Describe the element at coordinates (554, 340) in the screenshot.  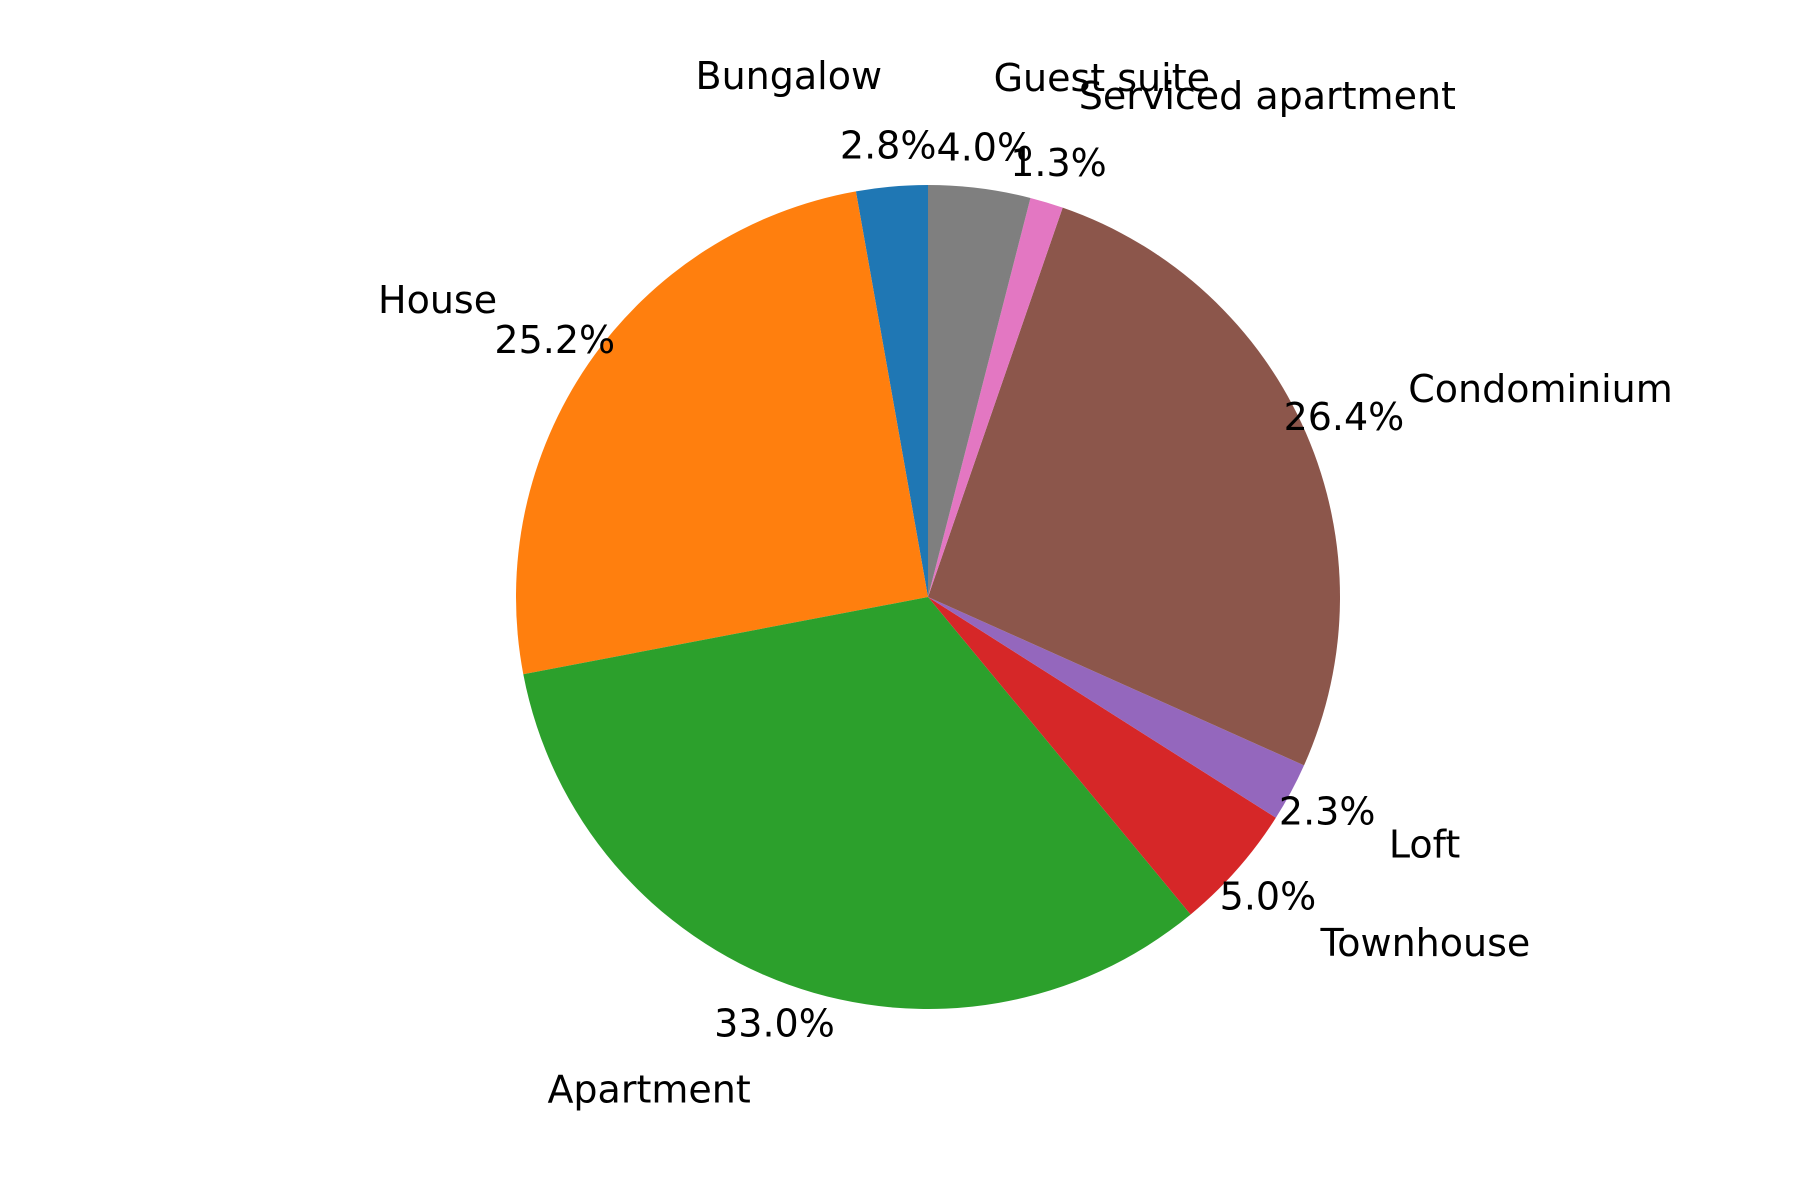
I see `pct-label-house: 25.2%` at that location.